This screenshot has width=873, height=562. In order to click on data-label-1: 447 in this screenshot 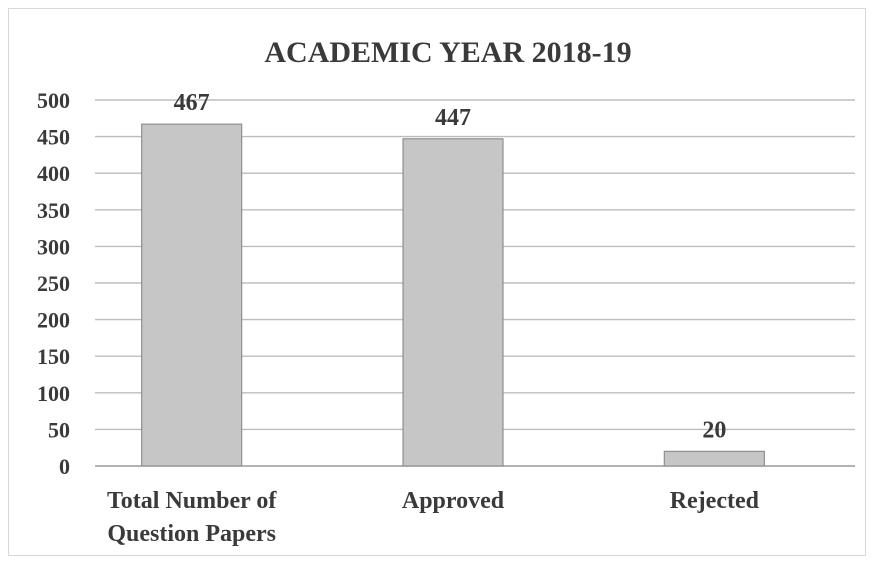, I will do `click(453, 118)`.